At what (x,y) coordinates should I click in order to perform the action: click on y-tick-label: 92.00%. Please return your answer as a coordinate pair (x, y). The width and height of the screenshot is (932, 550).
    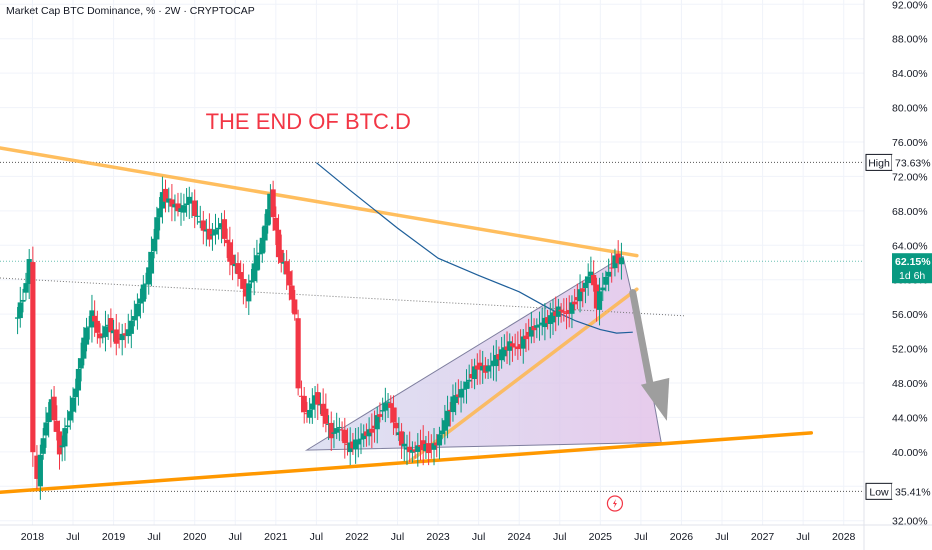
    Looking at the image, I should click on (910, 5).